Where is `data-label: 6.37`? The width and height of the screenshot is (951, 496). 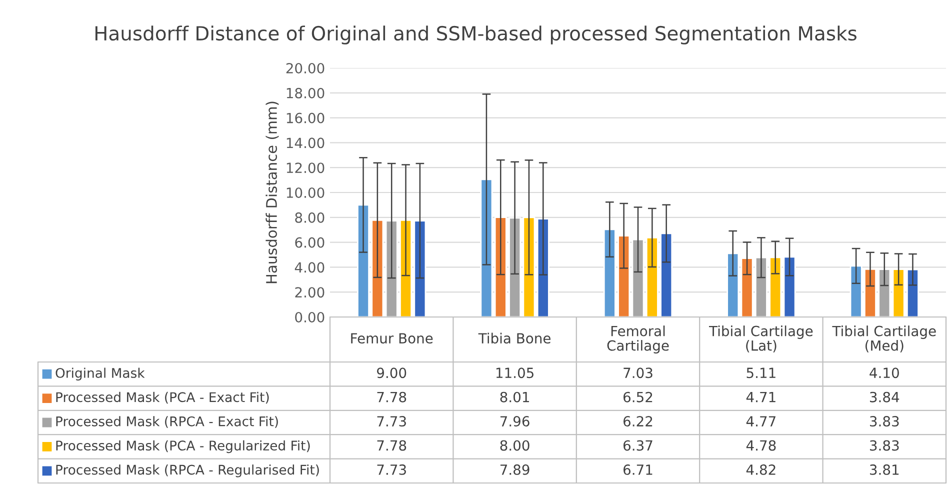 data-label: 6.37 is located at coordinates (638, 445).